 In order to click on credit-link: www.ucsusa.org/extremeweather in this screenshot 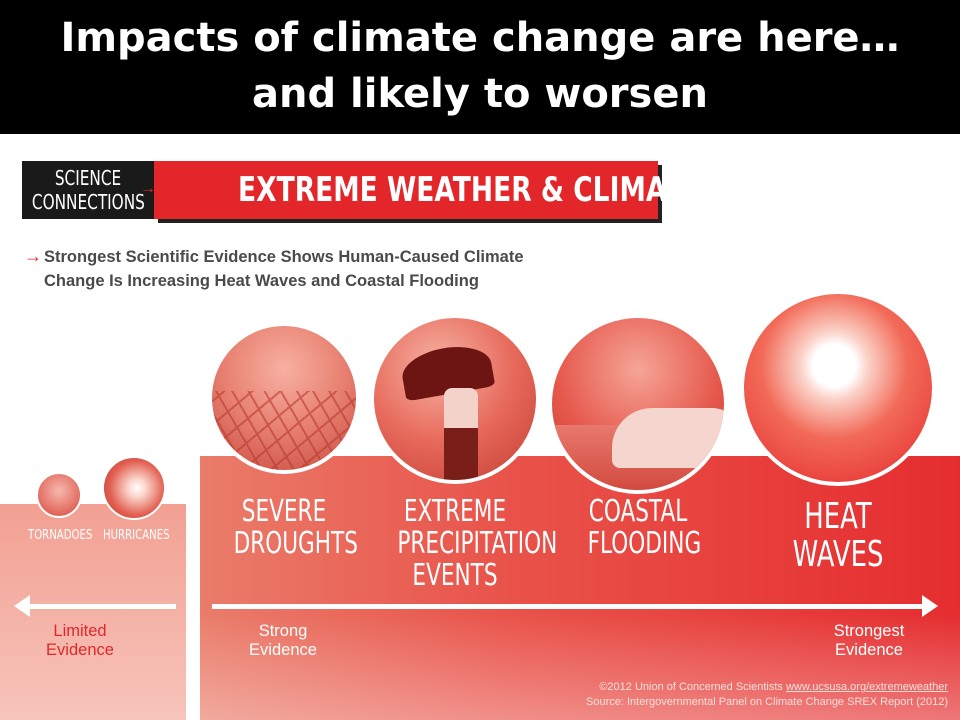, I will do `click(866, 687)`.